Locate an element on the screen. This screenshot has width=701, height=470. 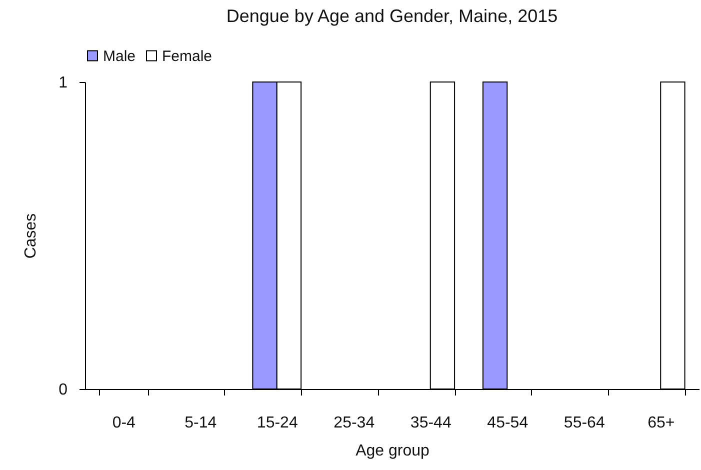
x-tick-label: 45-54 is located at coordinates (507, 423).